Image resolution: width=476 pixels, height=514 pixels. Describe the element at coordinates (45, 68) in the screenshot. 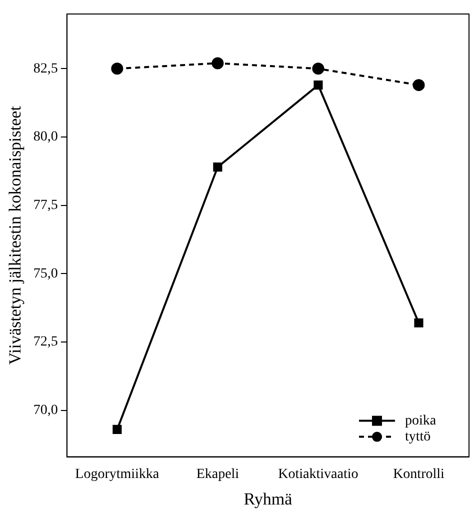

I see `y-tick-label: 82,5` at that location.